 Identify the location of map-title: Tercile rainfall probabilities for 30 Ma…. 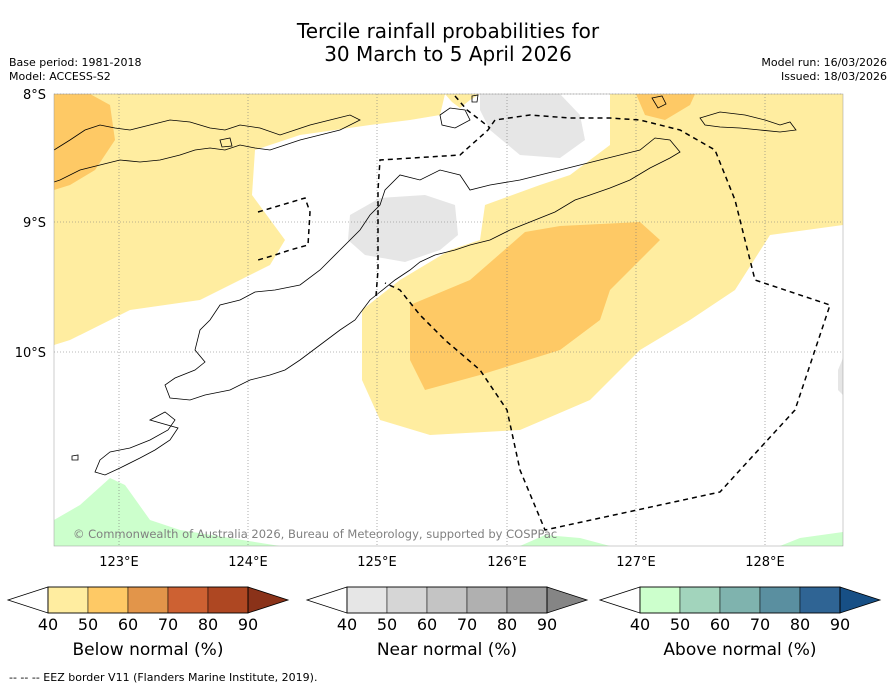
(448, 43).